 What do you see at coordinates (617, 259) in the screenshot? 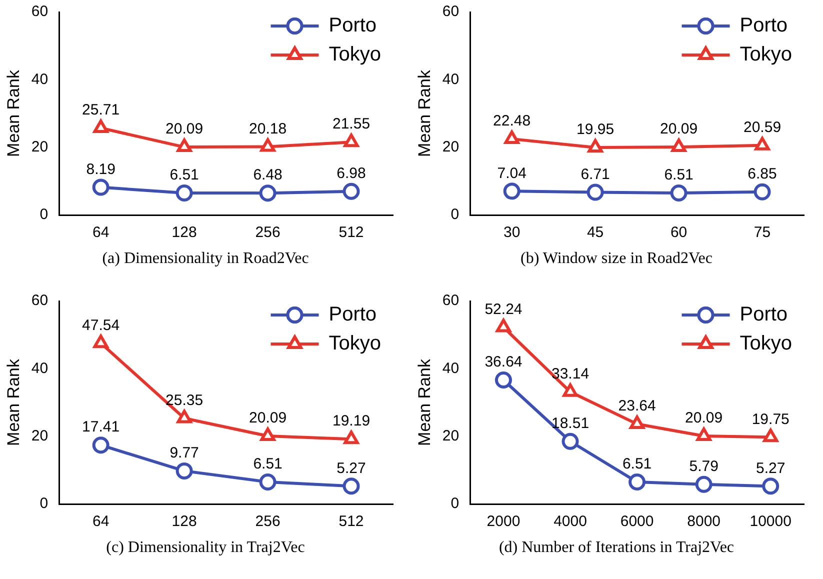
I see `text: (b) Window size in Road2Vec` at bounding box center [617, 259].